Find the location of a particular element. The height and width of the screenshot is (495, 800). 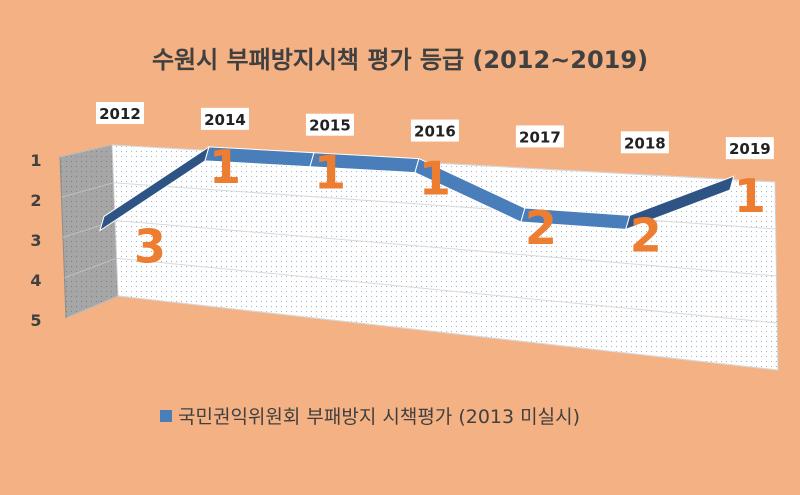

y-tick-label: 3 is located at coordinates (35, 240).